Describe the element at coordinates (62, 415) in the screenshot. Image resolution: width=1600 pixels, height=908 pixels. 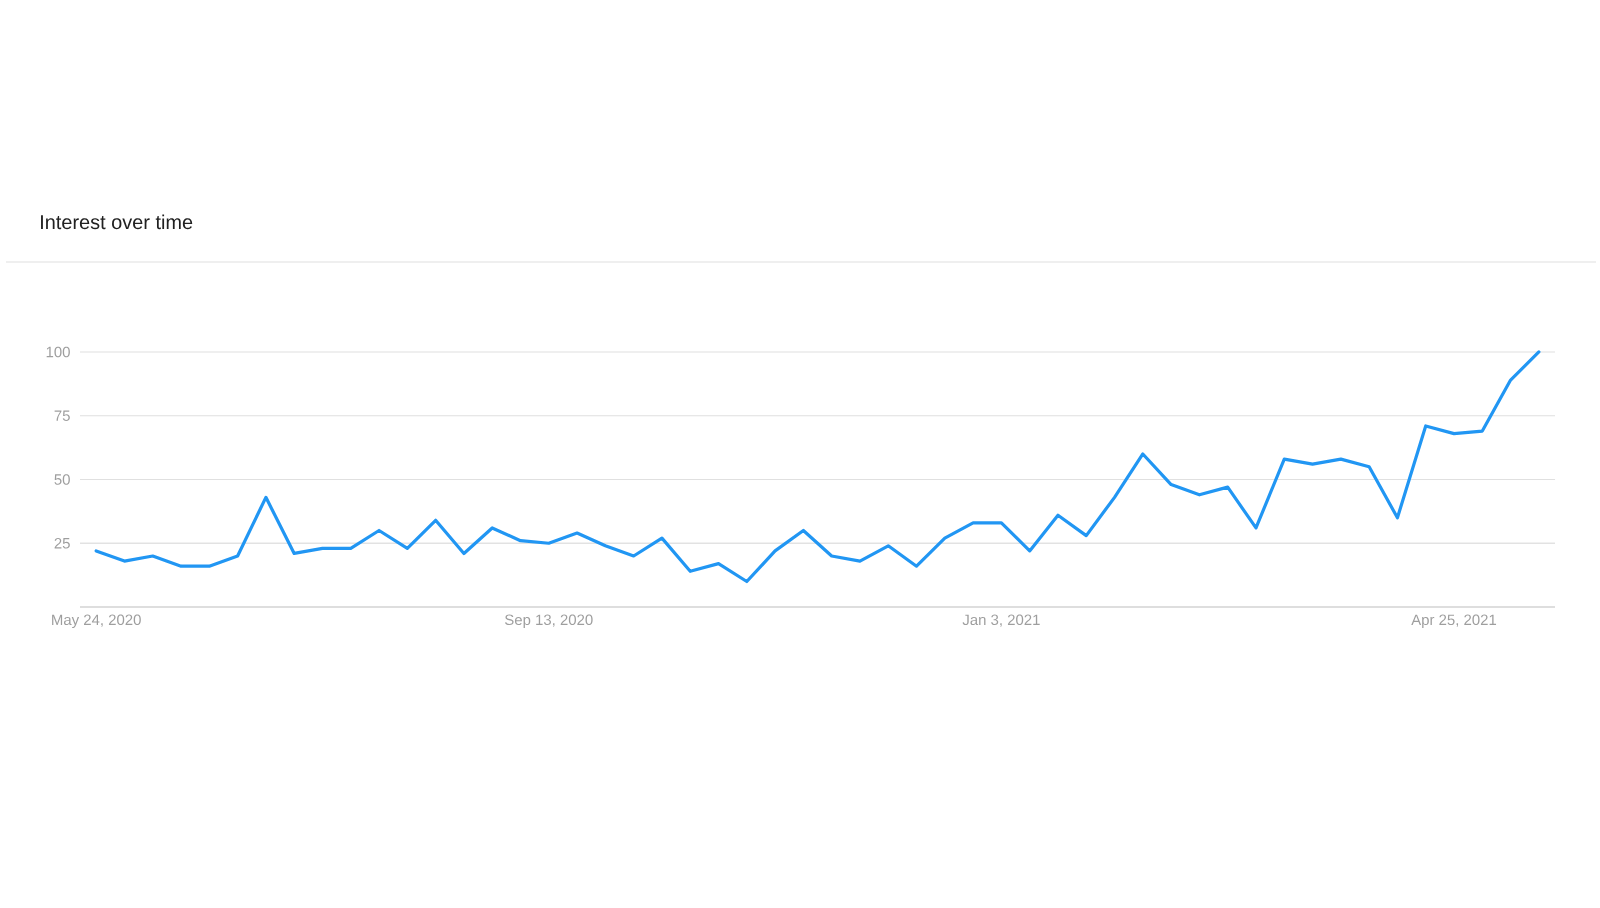
I see `y-tick-label: 75` at that location.